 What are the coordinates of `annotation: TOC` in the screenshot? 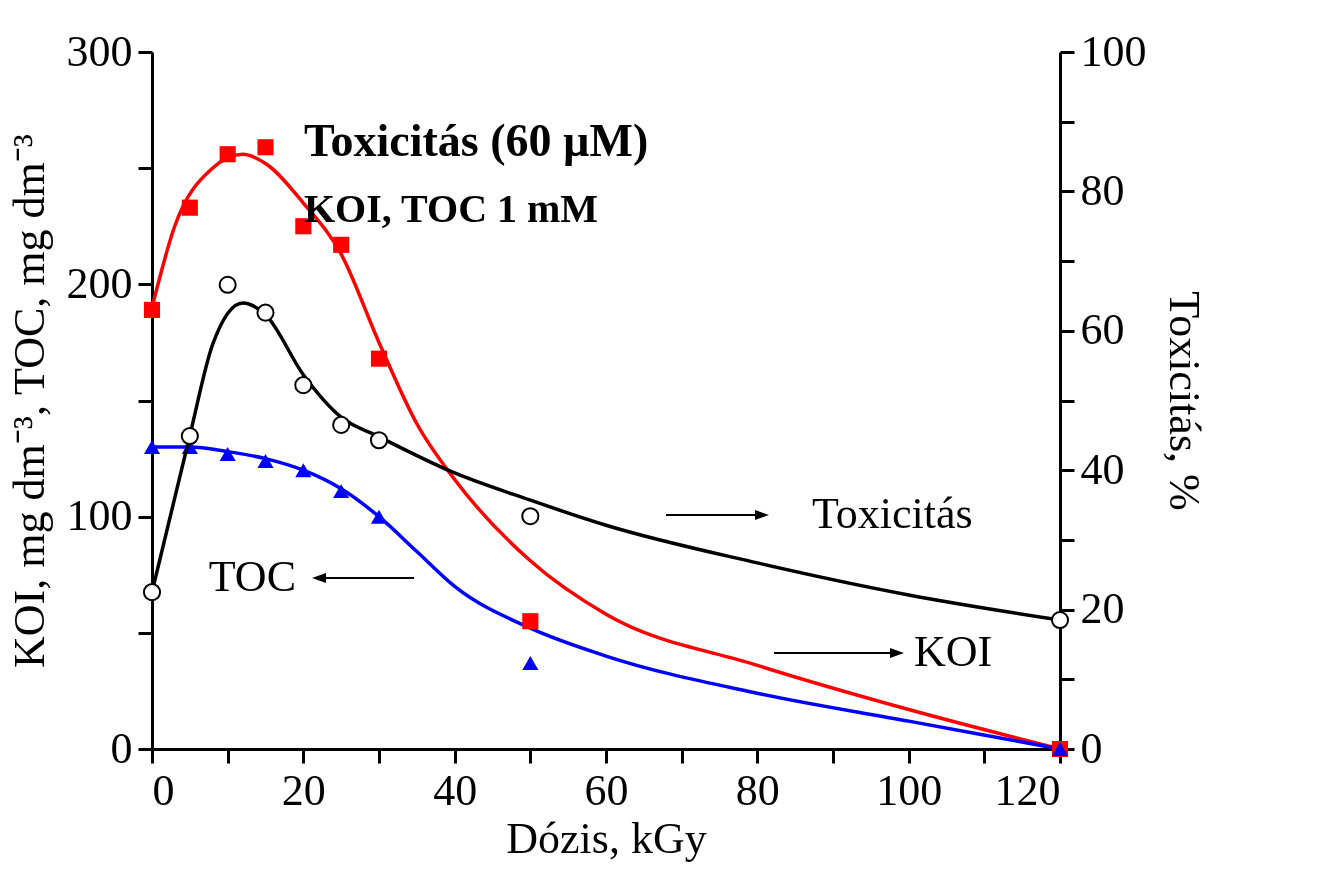 It's located at (252, 576).